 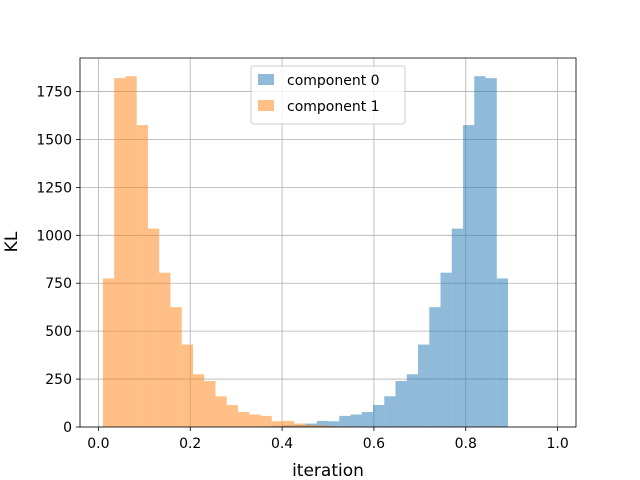 I want to click on x-tick-label: 0.2, so click(x=190, y=444).